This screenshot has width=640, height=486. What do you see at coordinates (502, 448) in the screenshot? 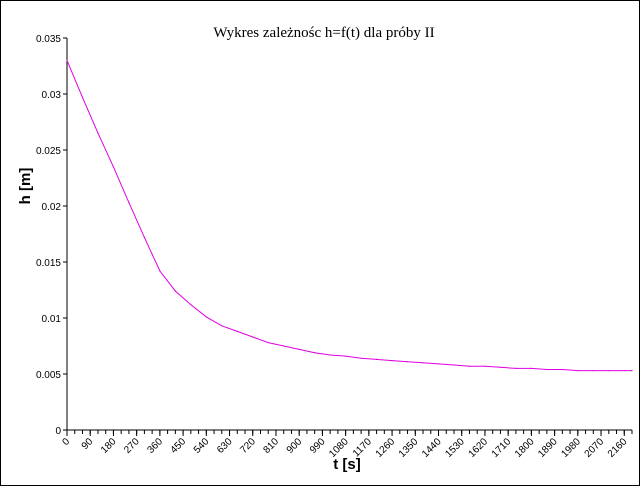
I see `x-tick-label: 1710` at bounding box center [502, 448].